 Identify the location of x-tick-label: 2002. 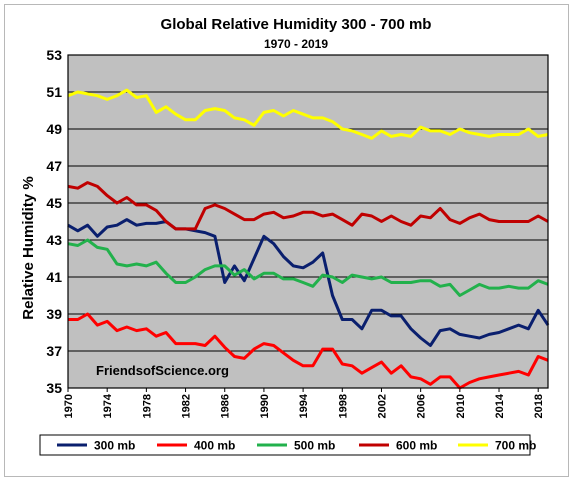
(382, 406).